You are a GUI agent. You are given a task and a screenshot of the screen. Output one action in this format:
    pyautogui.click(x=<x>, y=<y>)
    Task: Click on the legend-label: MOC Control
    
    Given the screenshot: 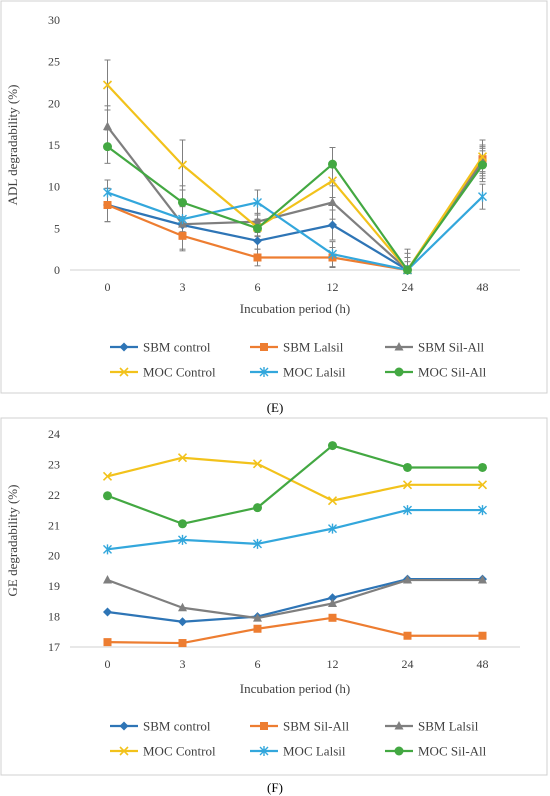 What is the action you would take?
    pyautogui.click(x=179, y=372)
    